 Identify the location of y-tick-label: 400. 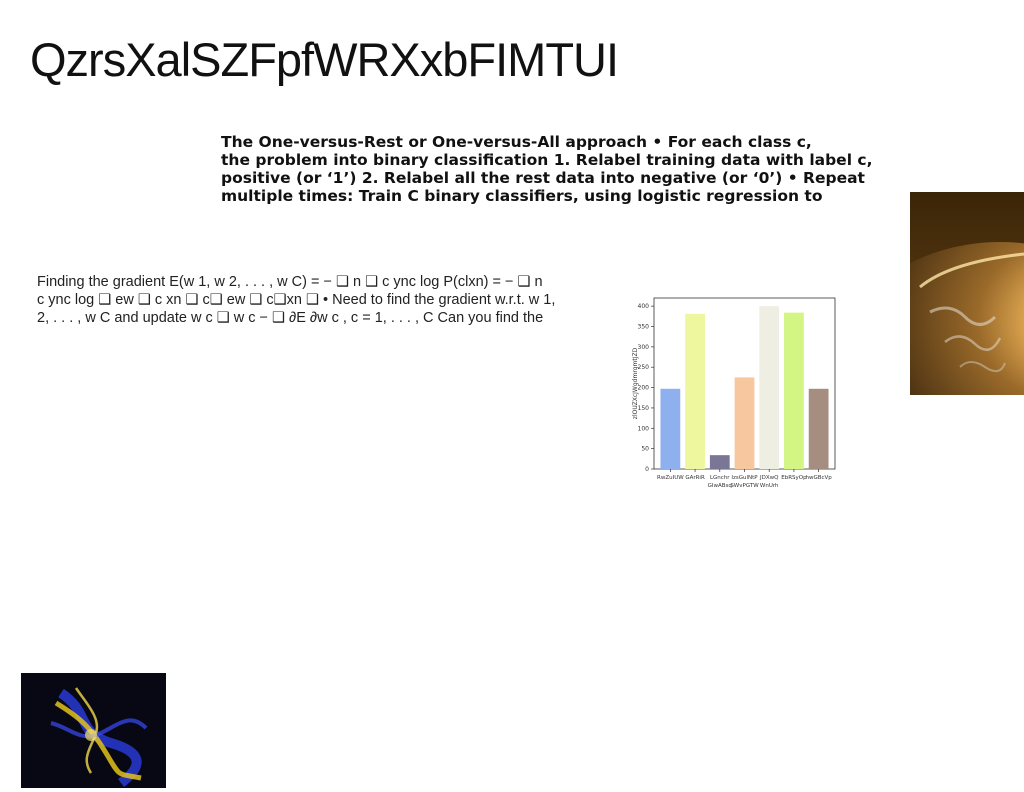
(644, 306).